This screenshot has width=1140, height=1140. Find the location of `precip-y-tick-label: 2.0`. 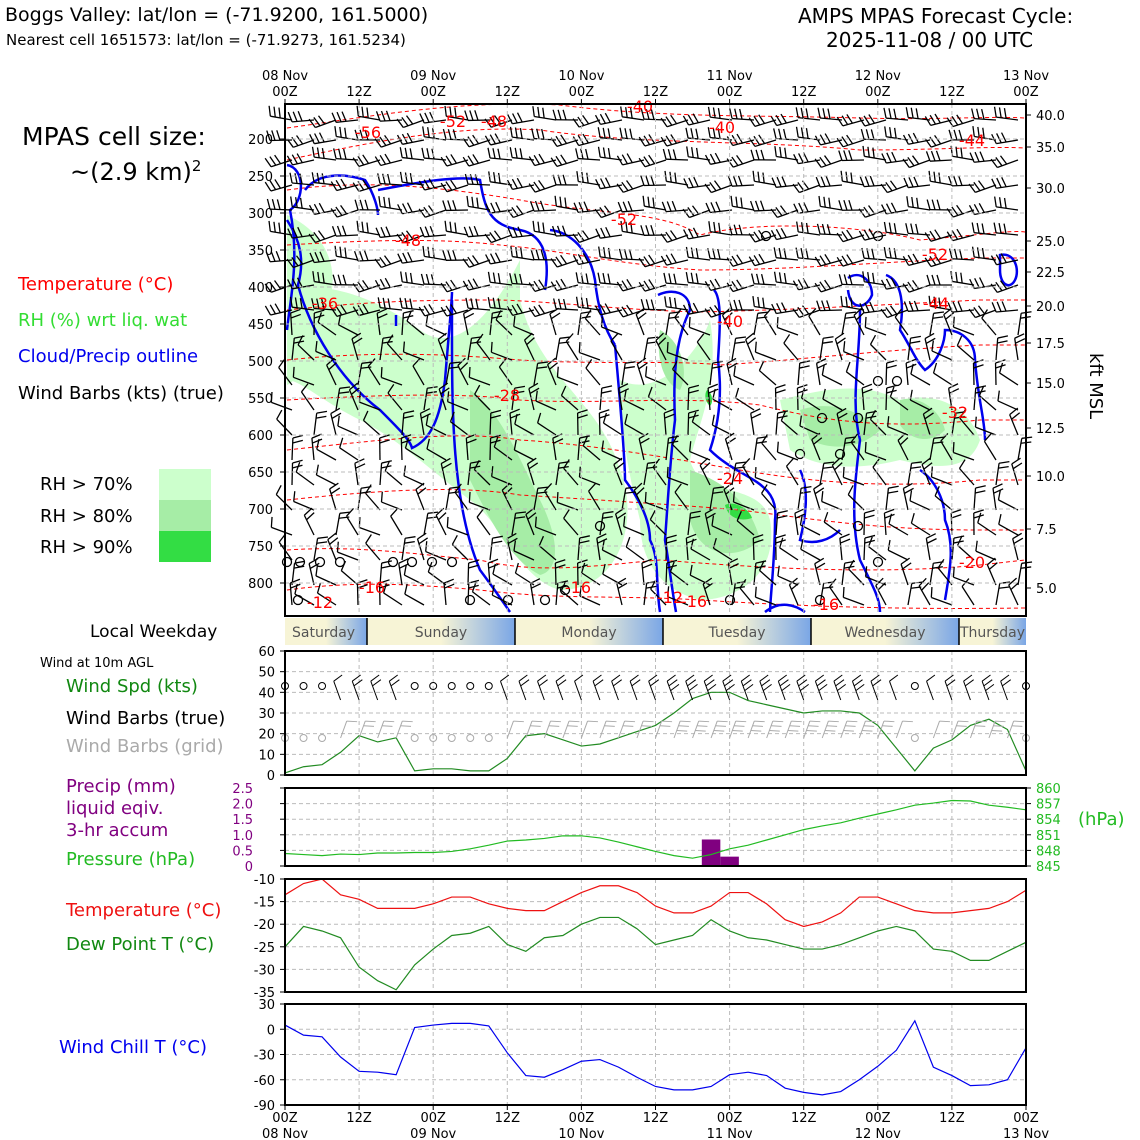

precip-y-tick-label: 2.0 is located at coordinates (242, 805).